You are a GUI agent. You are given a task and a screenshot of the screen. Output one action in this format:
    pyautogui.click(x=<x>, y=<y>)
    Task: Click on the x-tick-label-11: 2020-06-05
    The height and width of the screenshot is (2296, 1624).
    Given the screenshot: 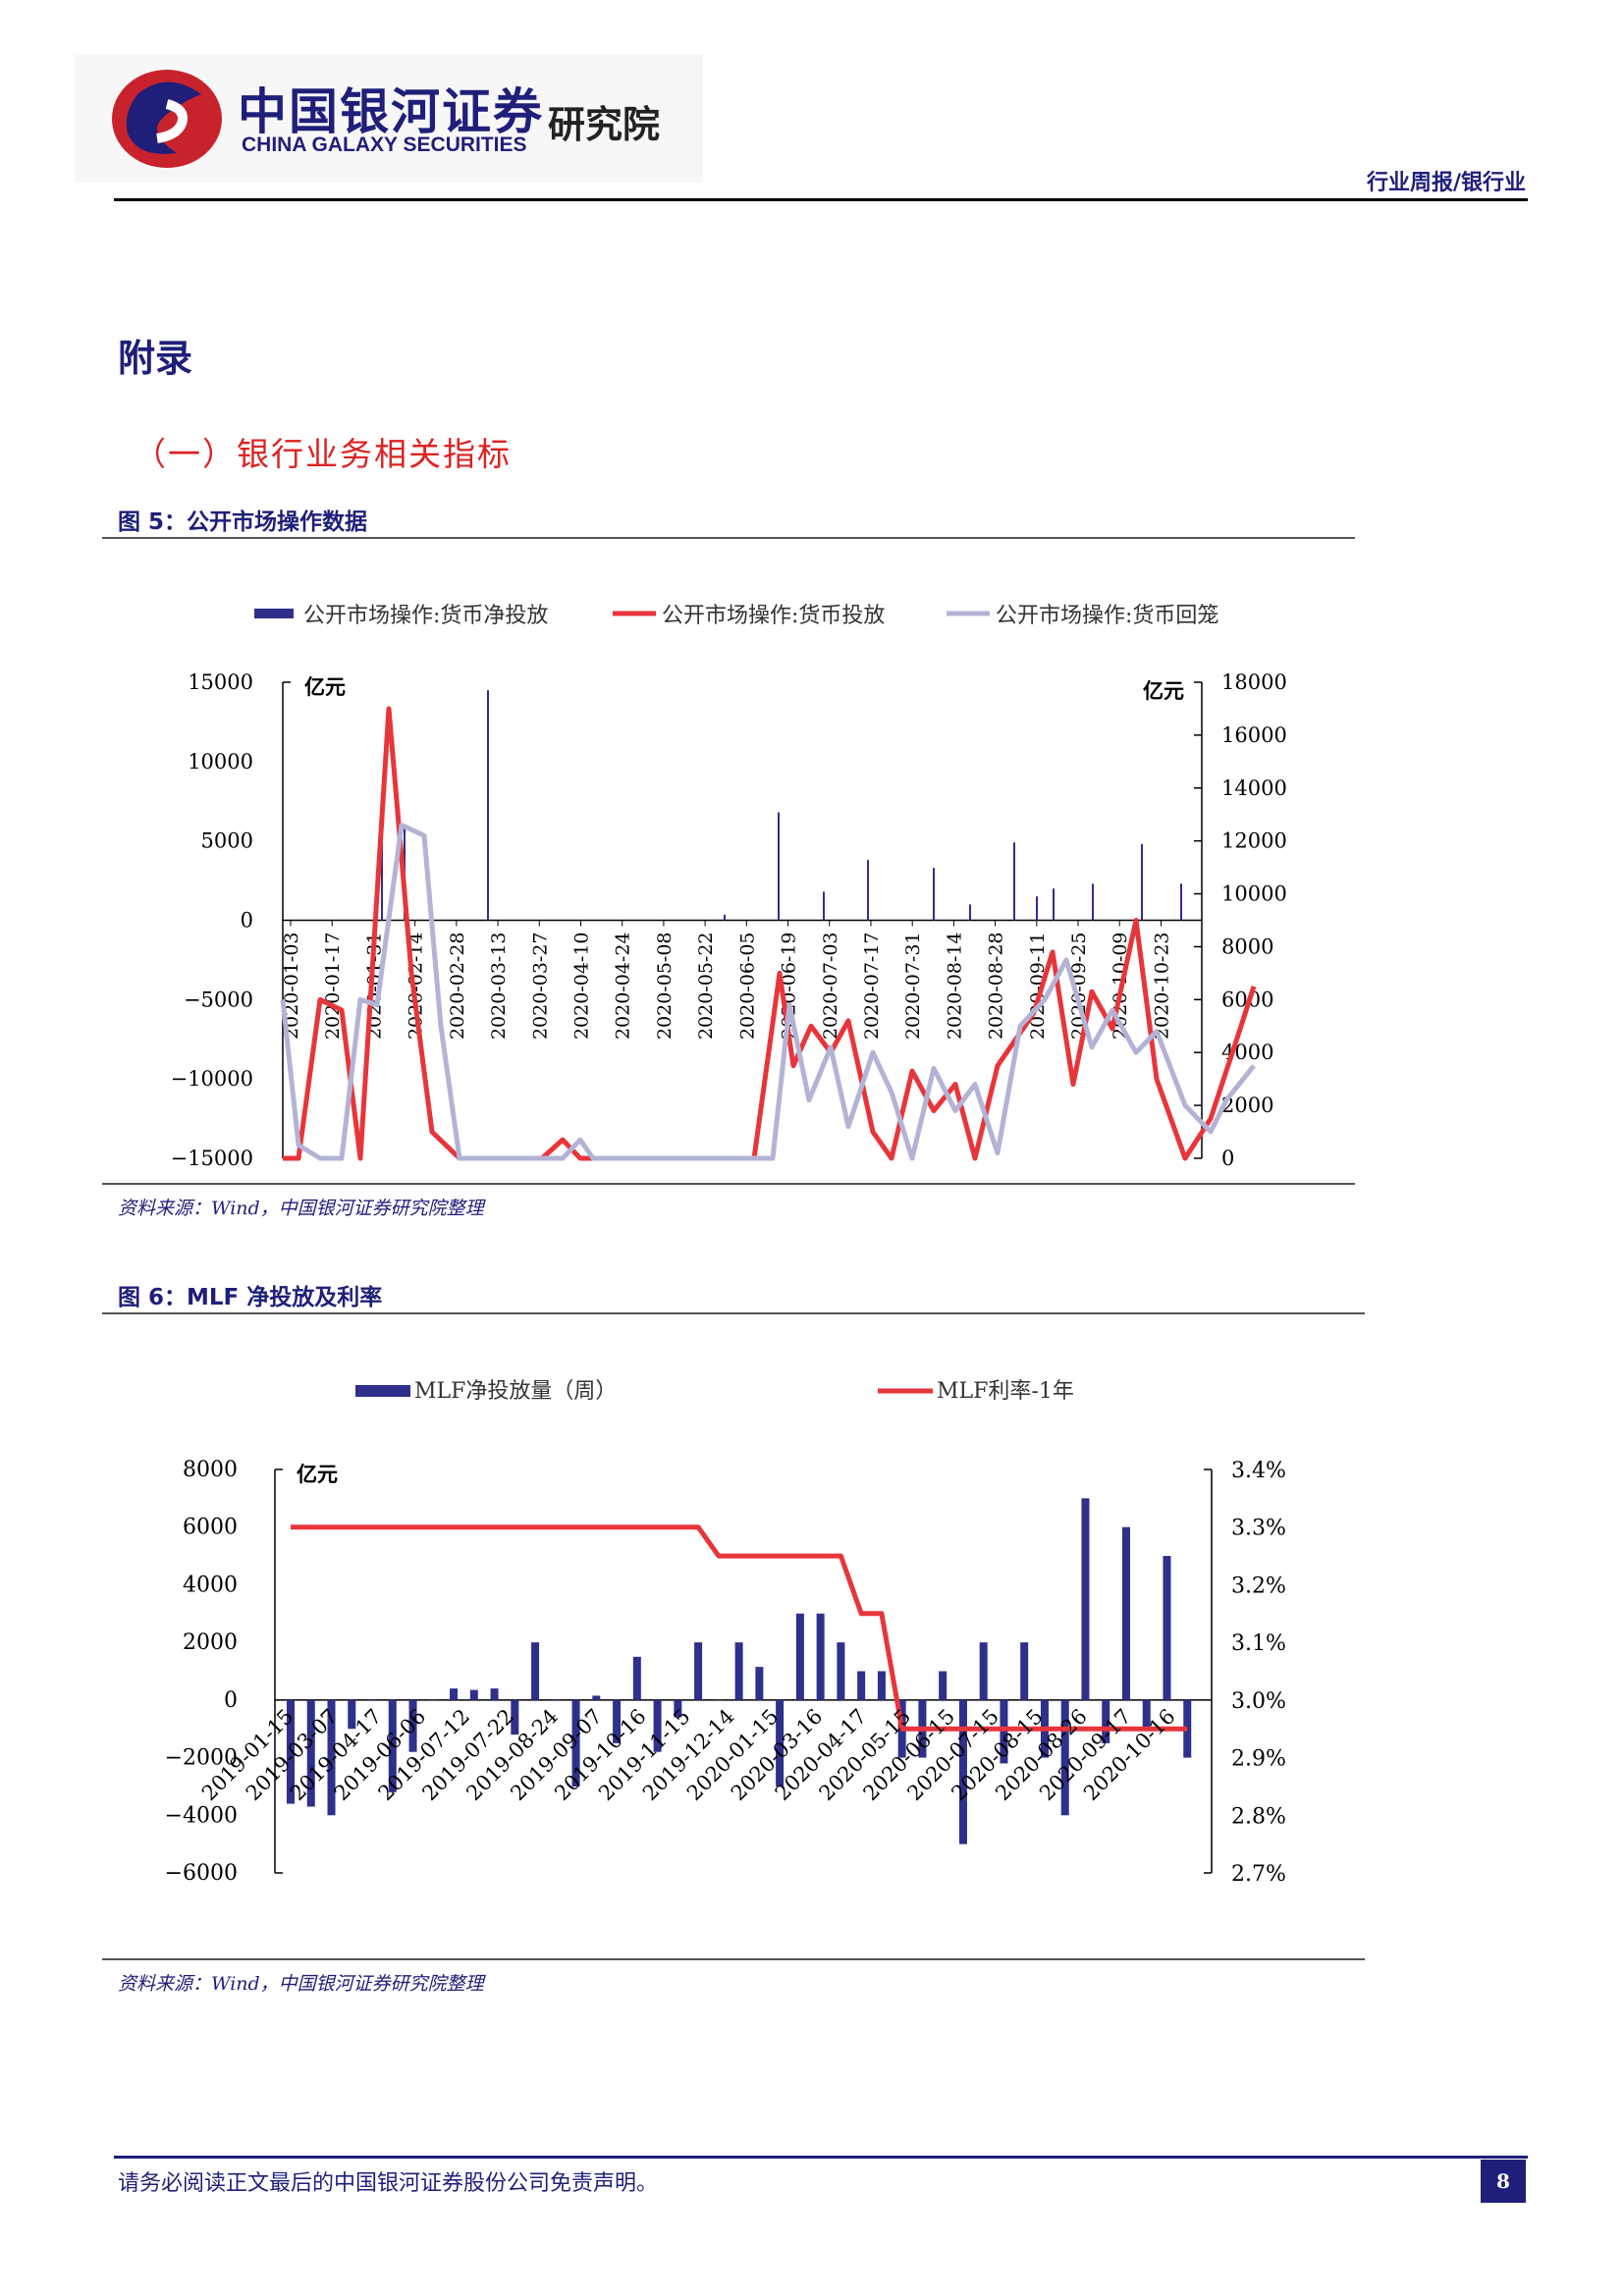 What is the action you would take?
    pyautogui.click(x=747, y=987)
    